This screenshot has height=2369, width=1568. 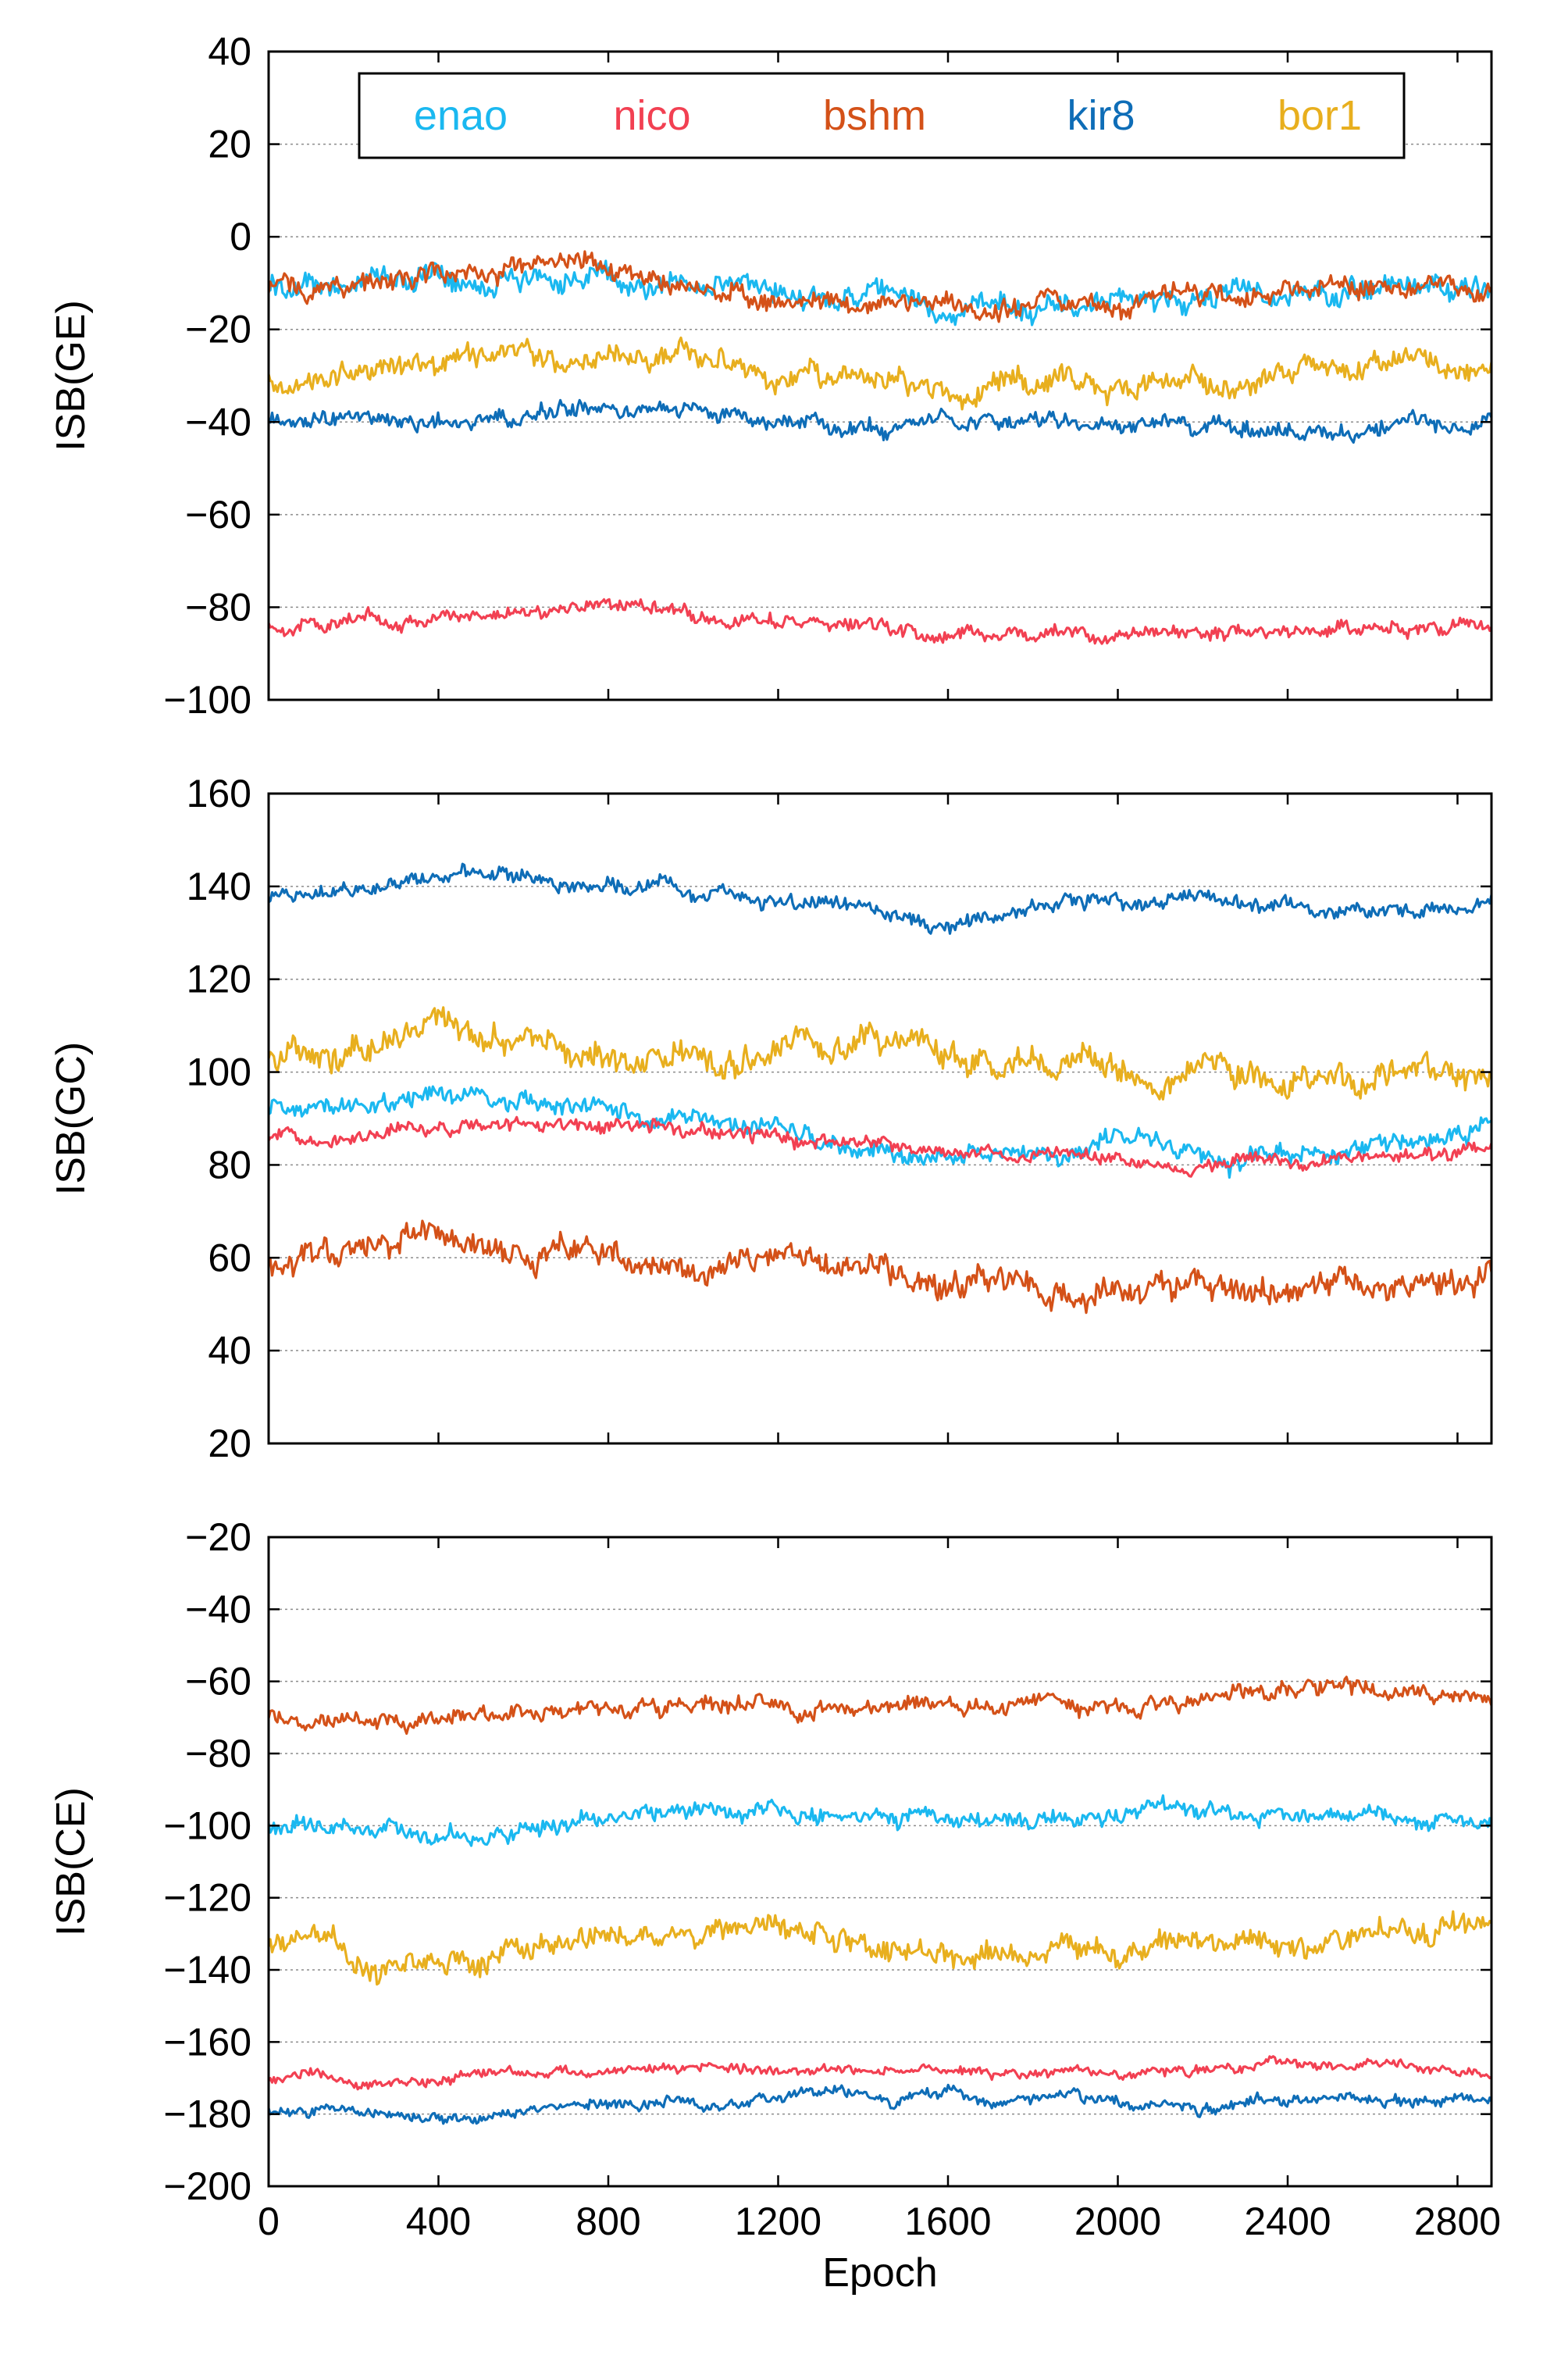 I want to click on xtick-label: 0, so click(x=269, y=2221).